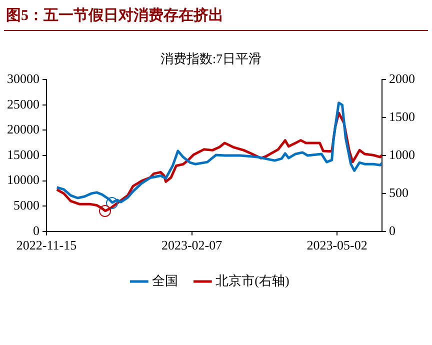 This screenshot has width=432, height=345. What do you see at coordinates (23, 78) in the screenshot?
I see `y-tick-label: 30000` at bounding box center [23, 78].